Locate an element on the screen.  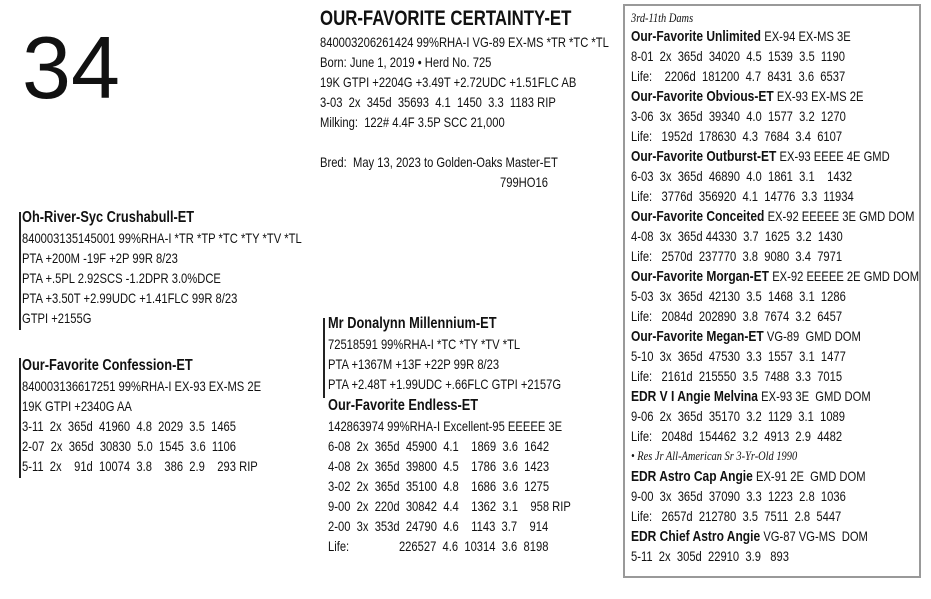
dam-life: Life: 1952d 178630 4.3 7684 3.4 6107 is located at coordinates (737, 136).